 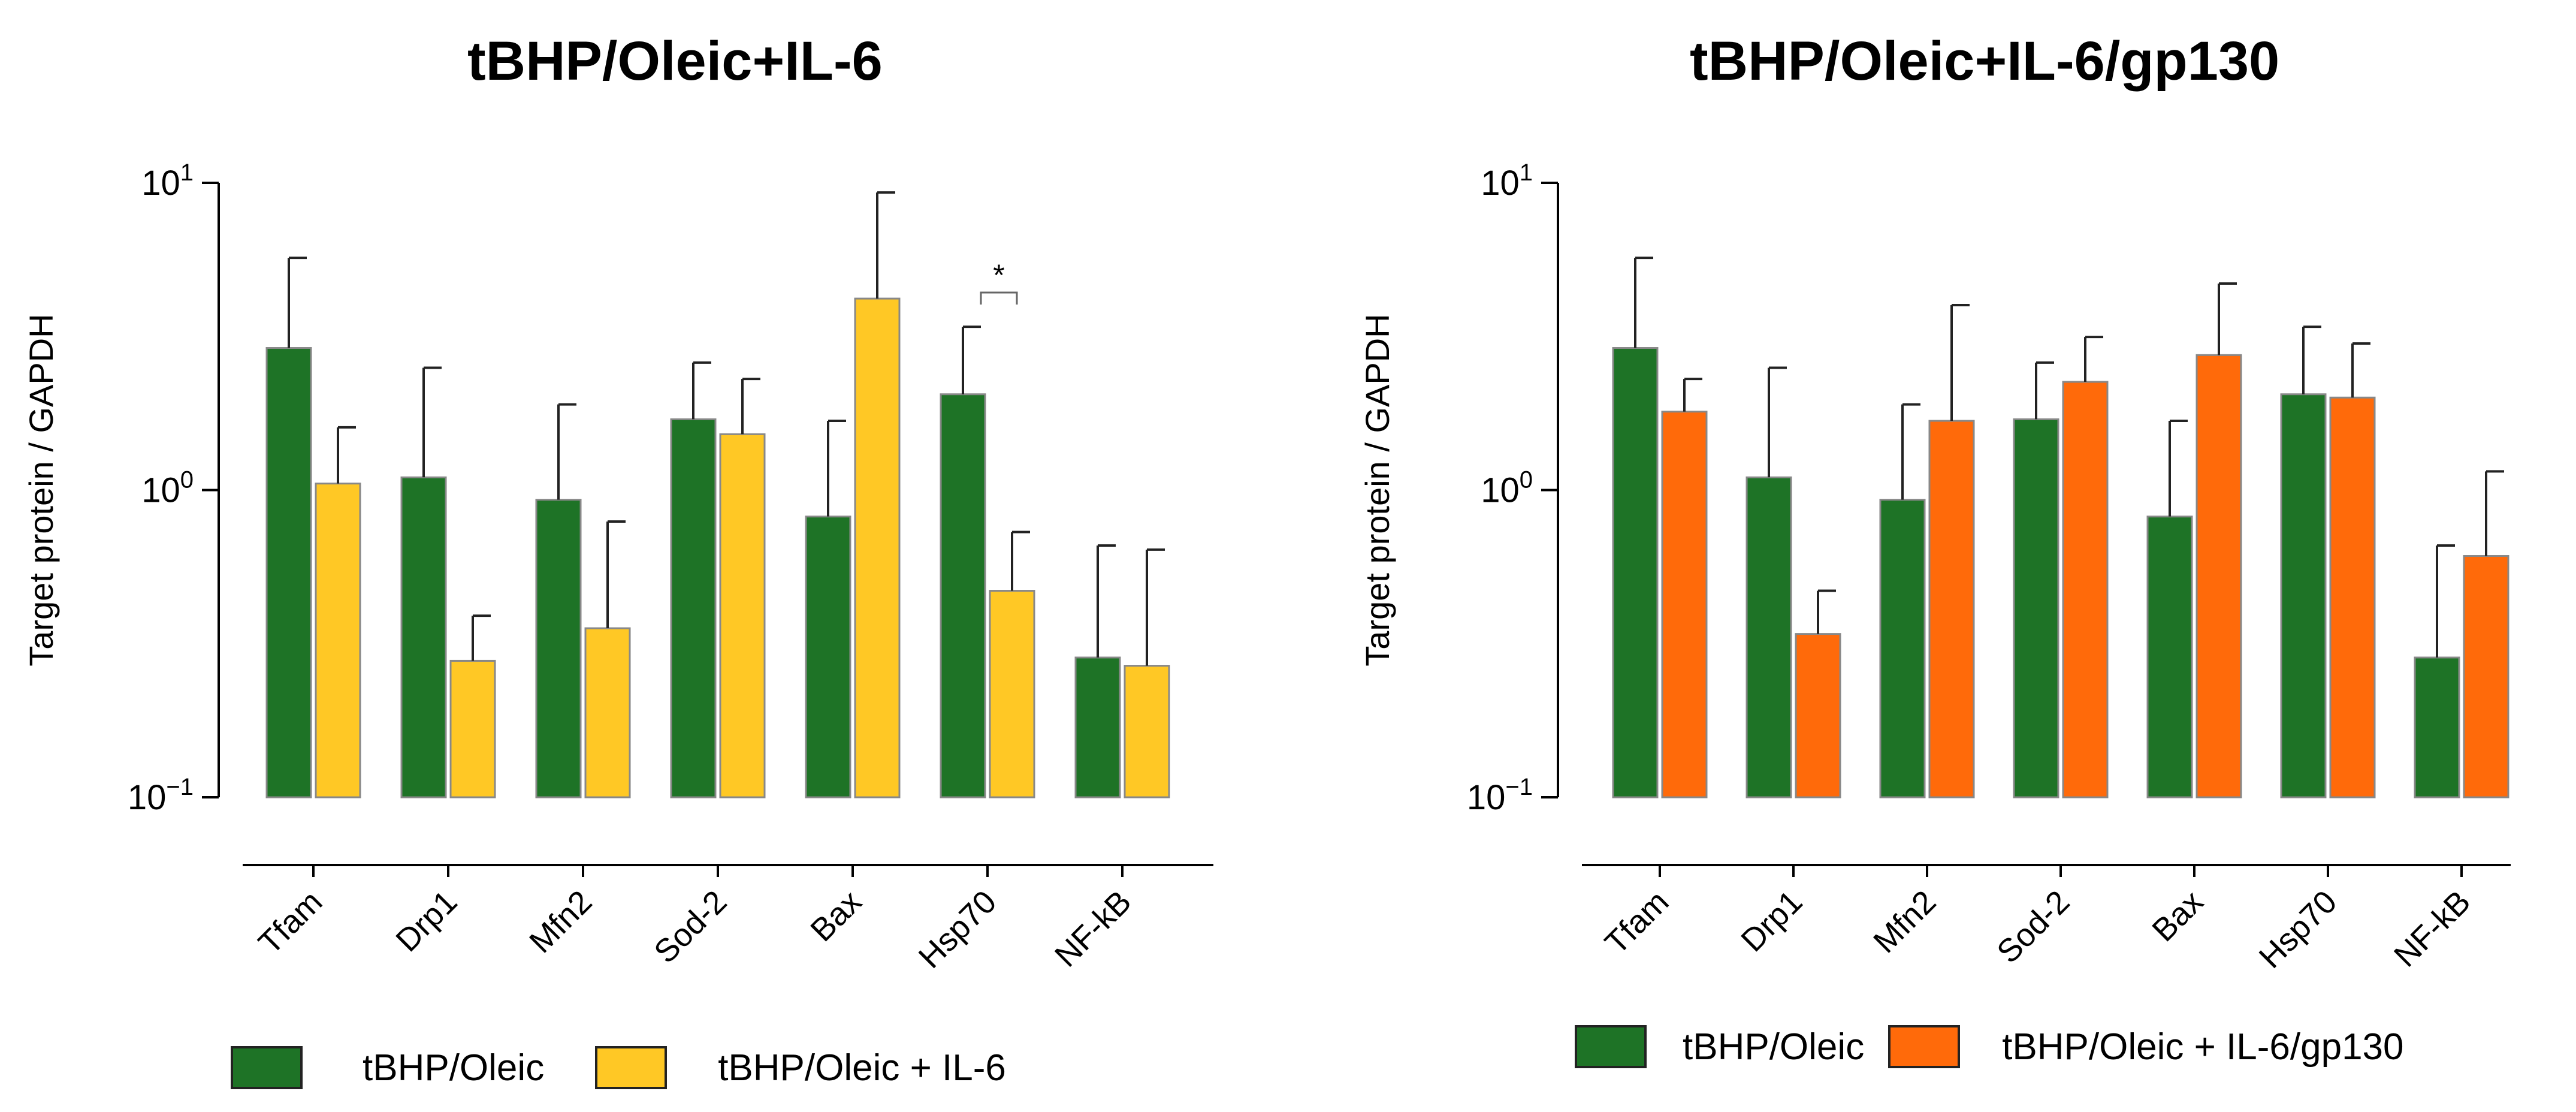 I want to click on legend-swatch-orange, so click(x=1925, y=1046).